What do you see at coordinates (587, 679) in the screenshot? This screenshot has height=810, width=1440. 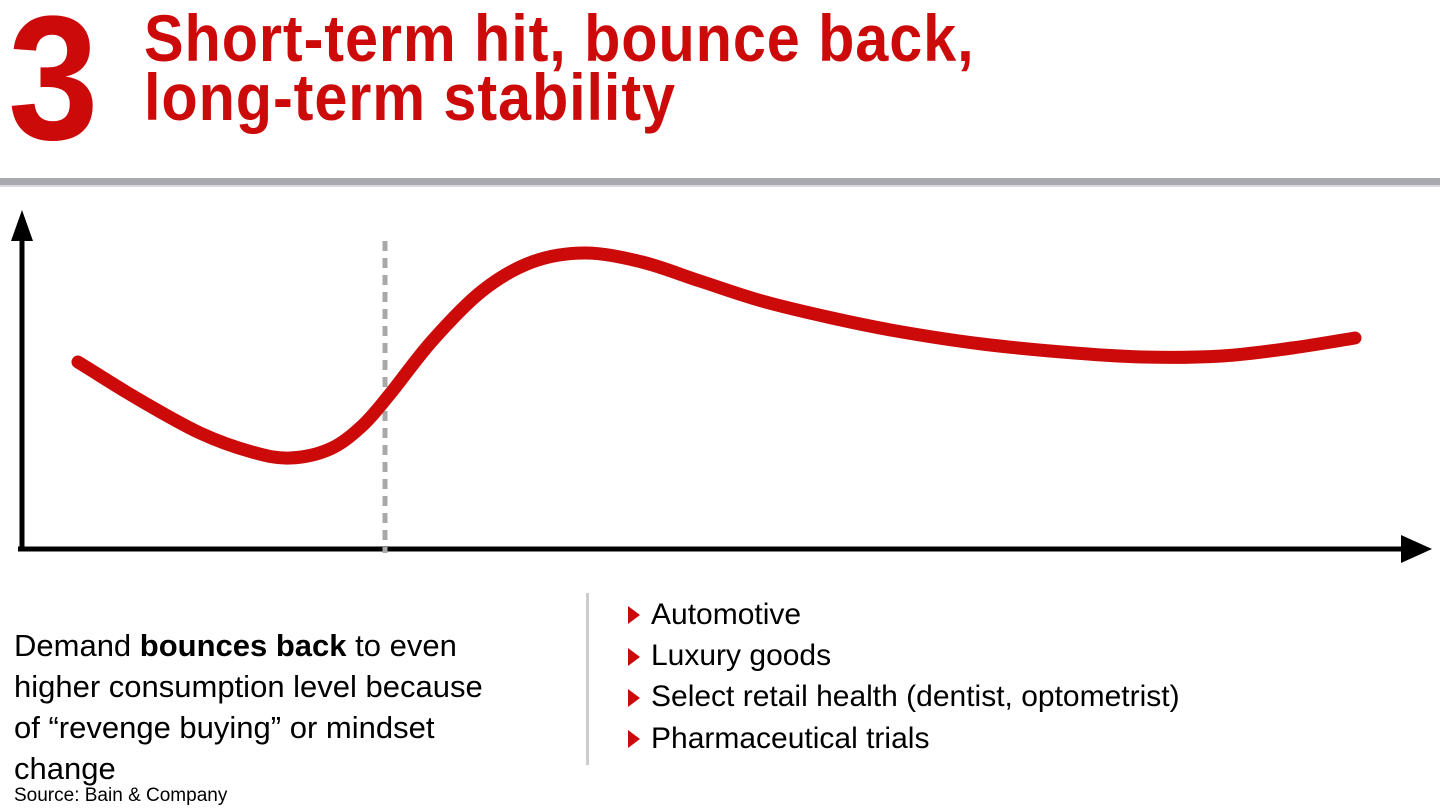 I see `vertical-separator` at bounding box center [587, 679].